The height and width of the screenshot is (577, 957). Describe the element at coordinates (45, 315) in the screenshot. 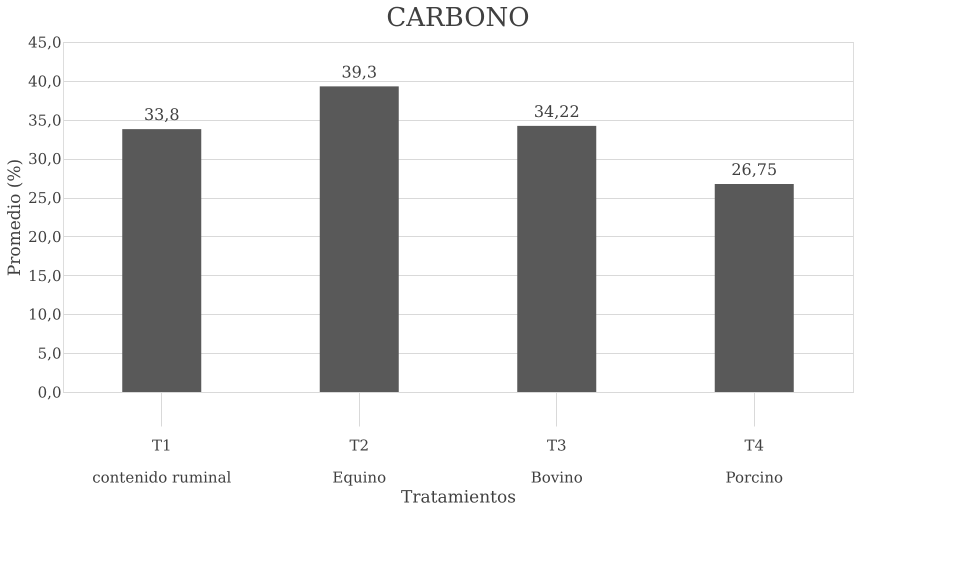

I see `y-tick-label: 10,0` at that location.